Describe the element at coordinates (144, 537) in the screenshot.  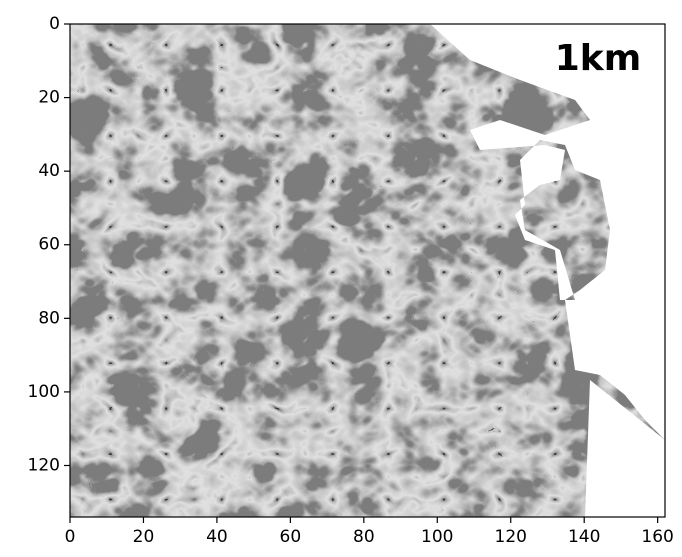
I see `x-tick-label: 20` at that location.